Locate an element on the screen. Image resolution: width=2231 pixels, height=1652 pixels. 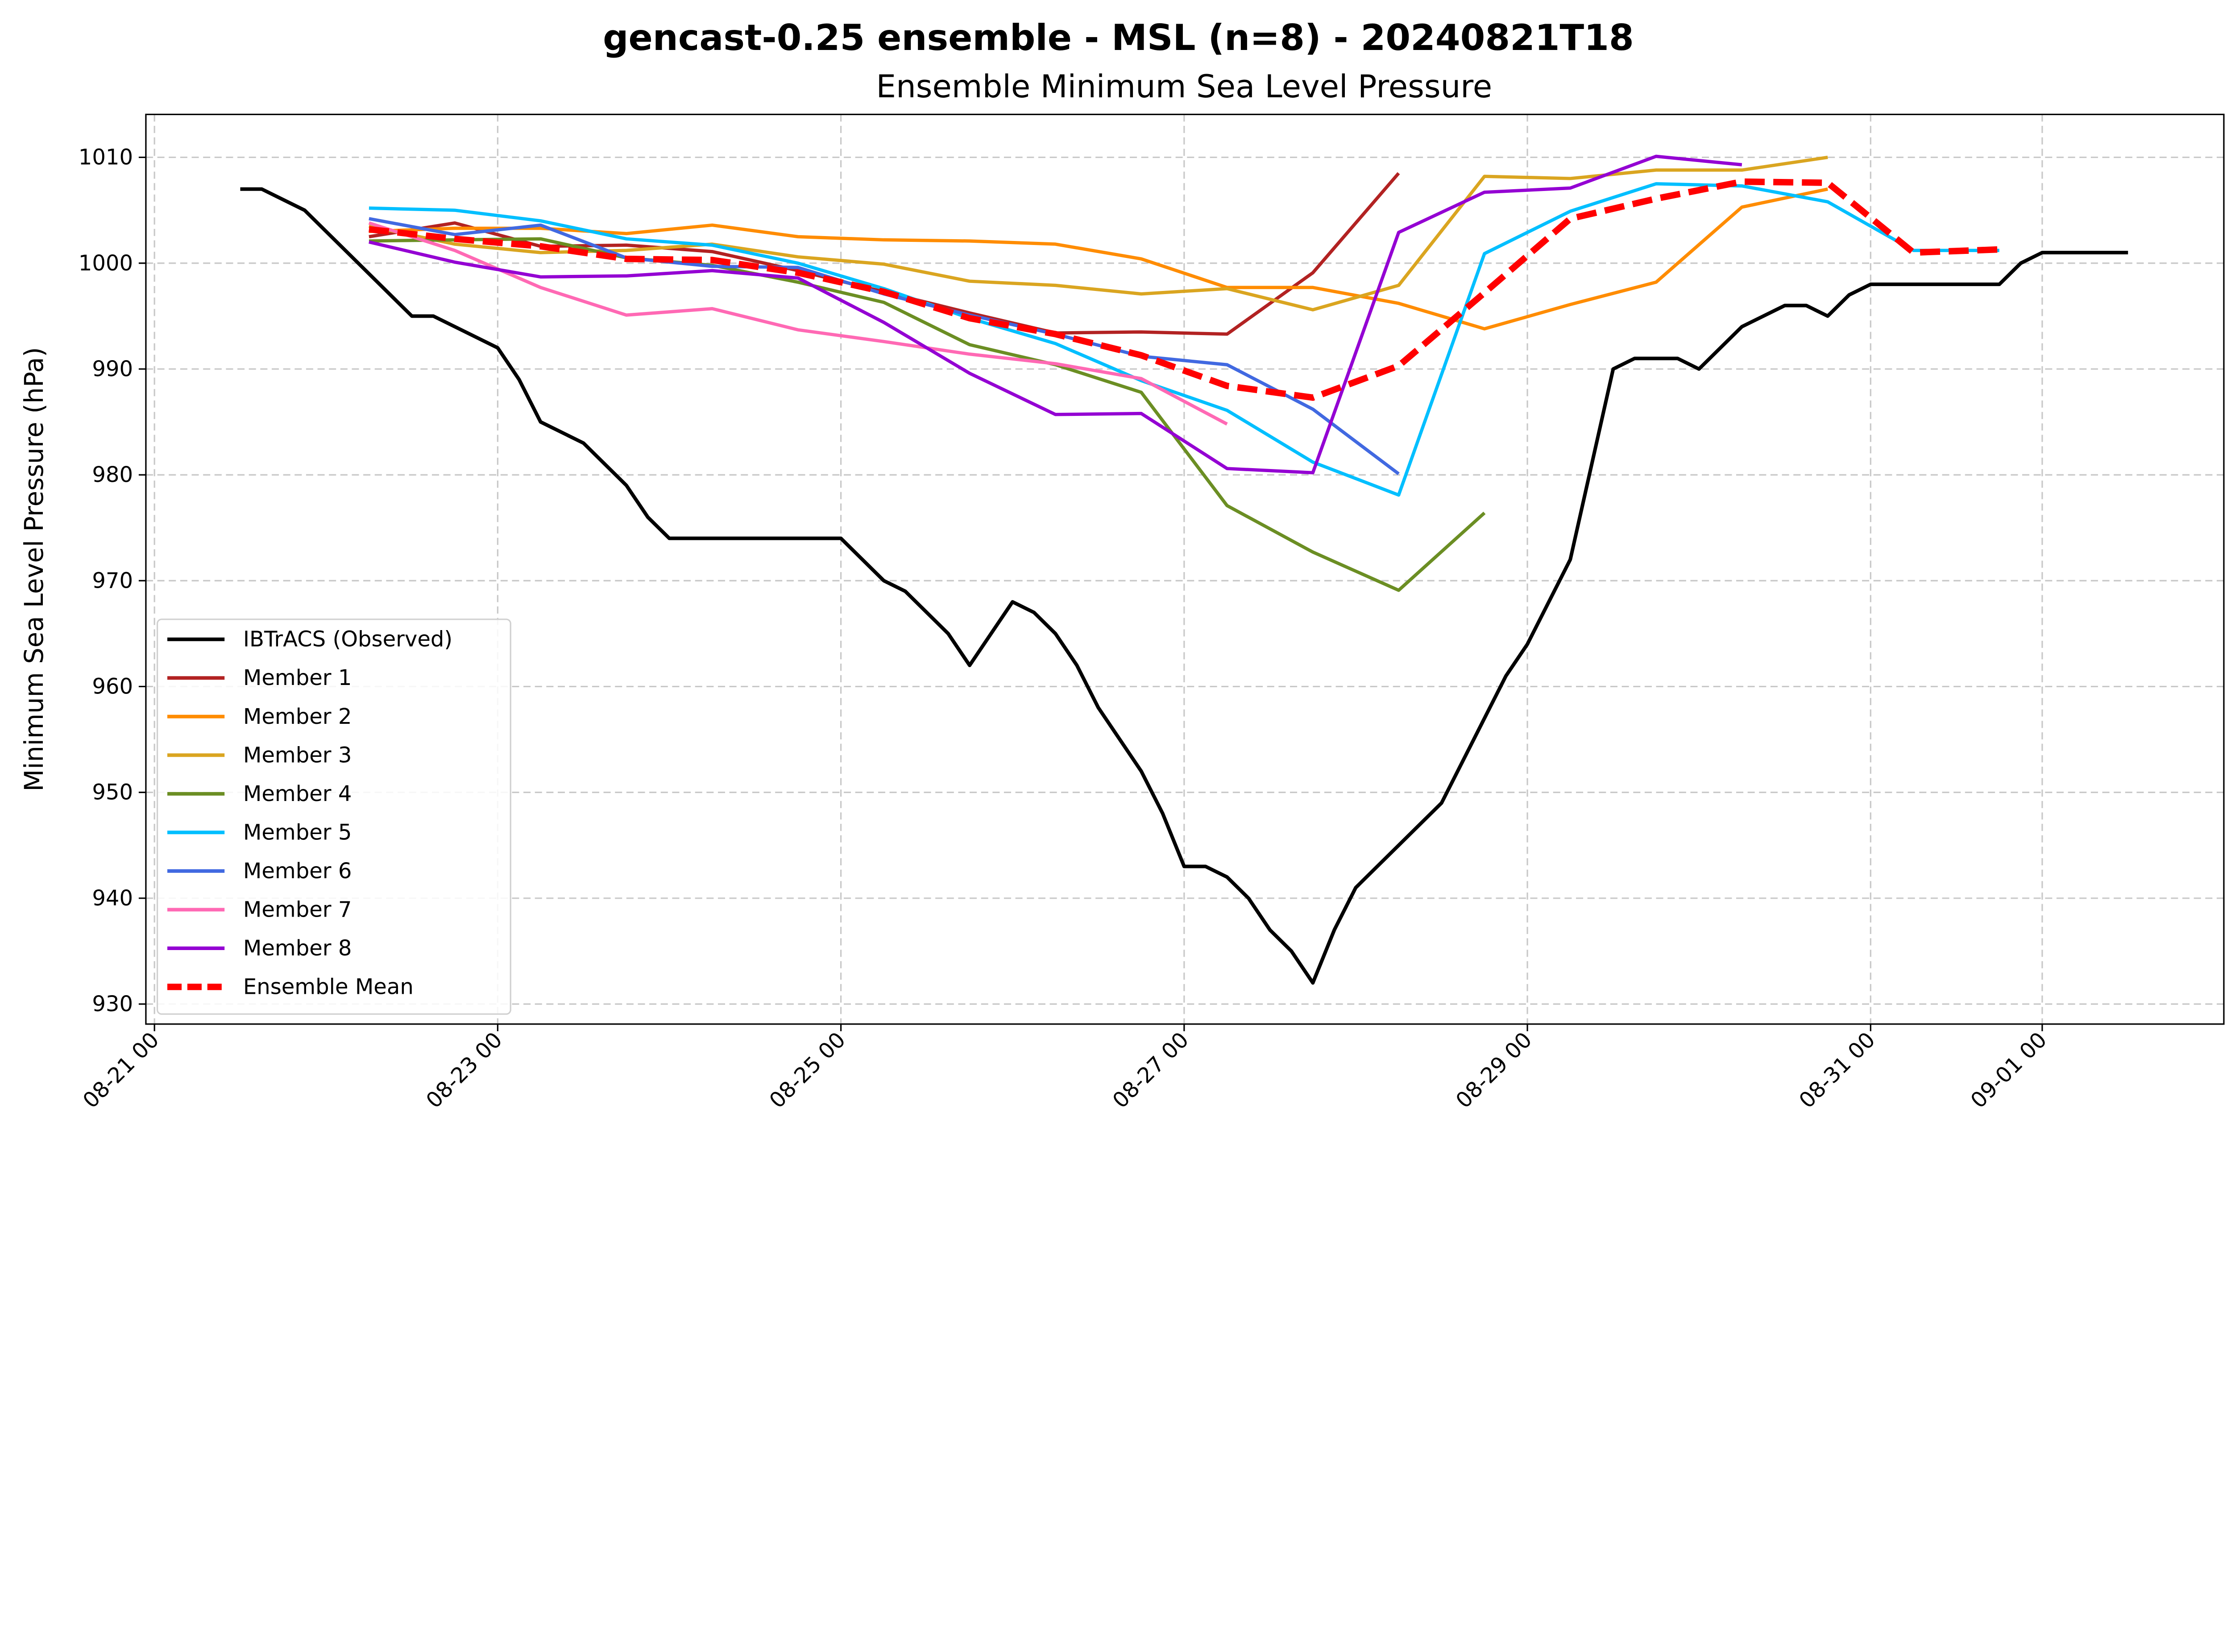
legend-label-ensemble-mean: Ensemble Mean is located at coordinates (328, 988).